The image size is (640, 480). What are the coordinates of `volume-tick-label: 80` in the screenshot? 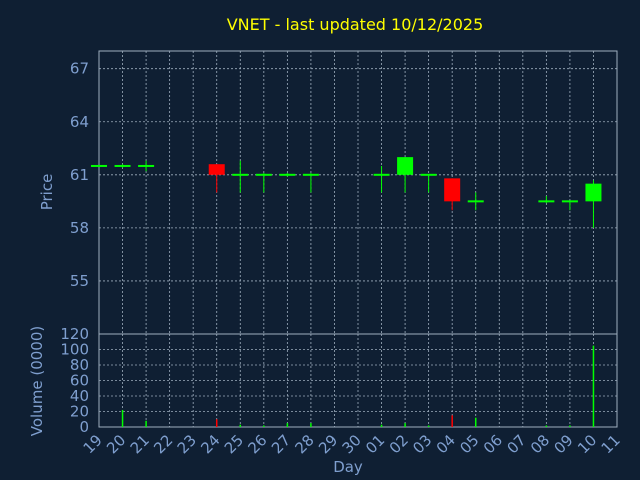 It's located at (79, 365).